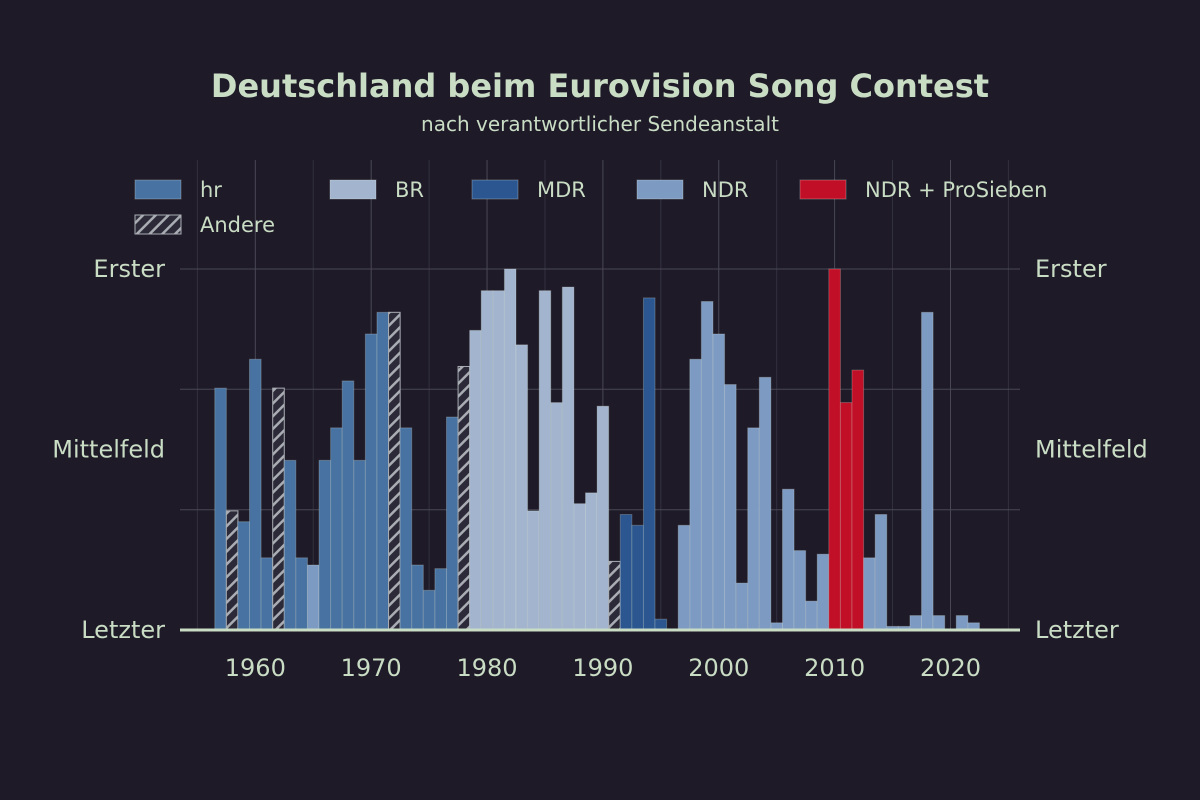  What do you see at coordinates (556, 516) in the screenshot?
I see `bar-1986` at bounding box center [556, 516].